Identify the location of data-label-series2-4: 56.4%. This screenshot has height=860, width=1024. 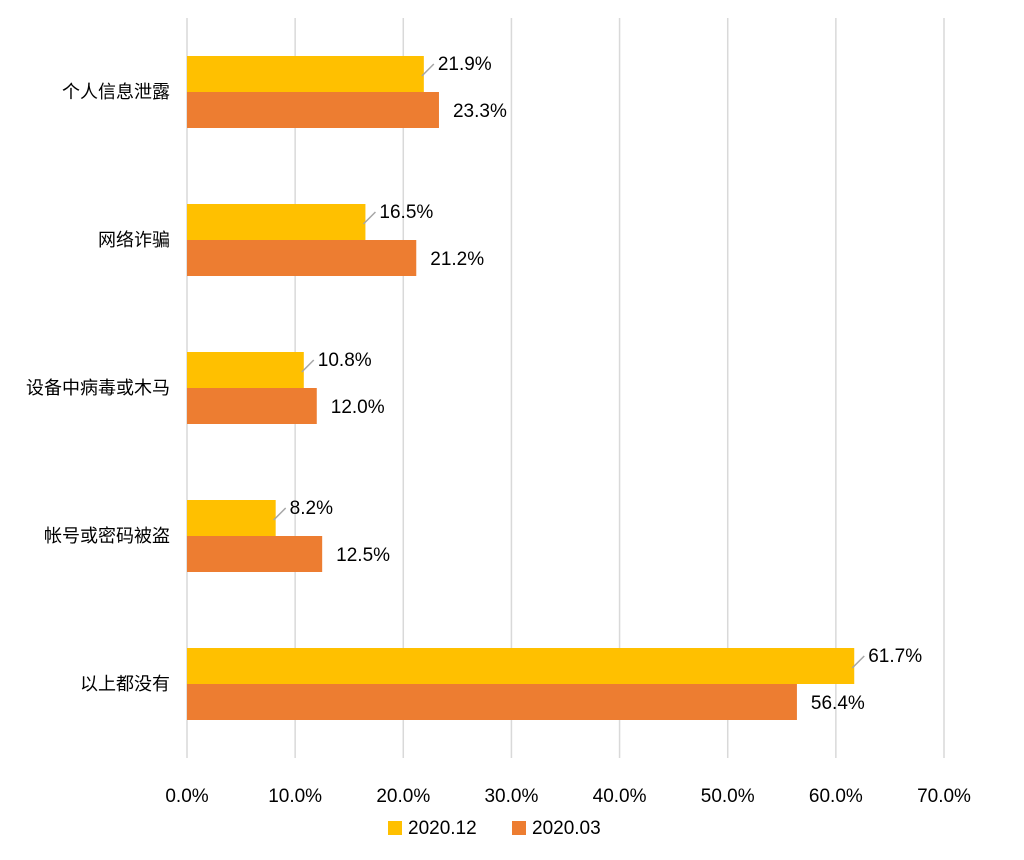
(838, 703).